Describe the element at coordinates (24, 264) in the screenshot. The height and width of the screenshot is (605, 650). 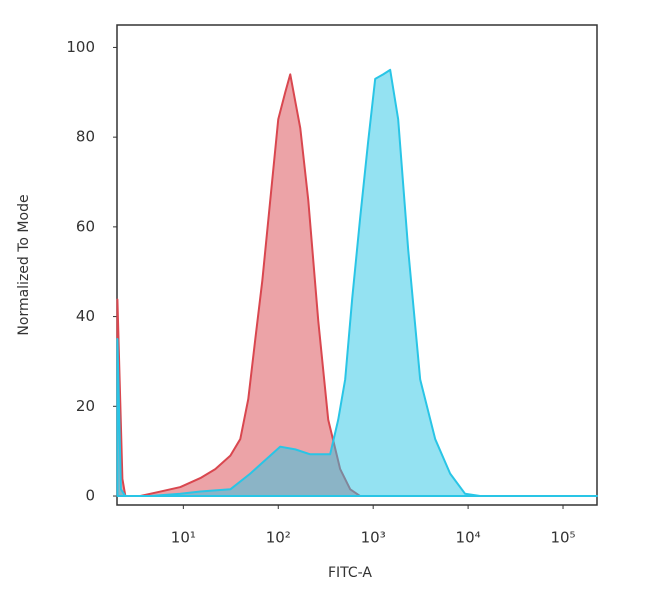
I see `y-axis-title: Normalized To Mode` at that location.